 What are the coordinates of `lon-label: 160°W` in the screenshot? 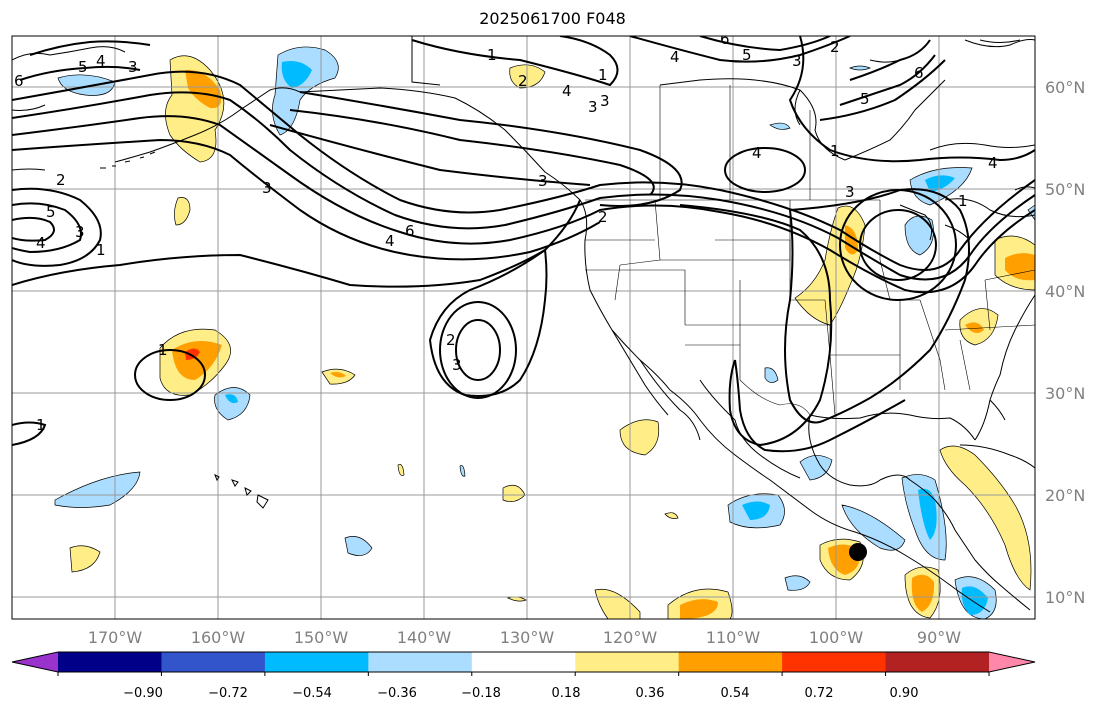 It's located at (218, 637).